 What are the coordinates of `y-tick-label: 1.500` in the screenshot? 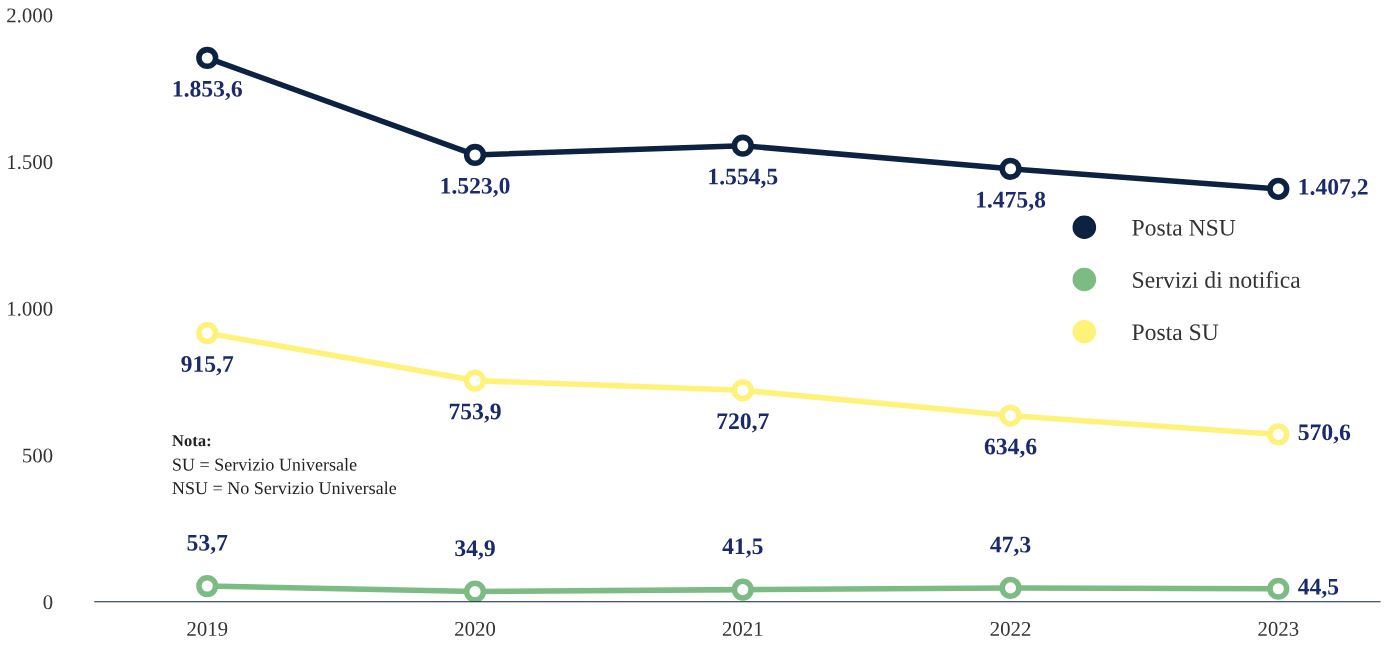 It's located at (30, 162).